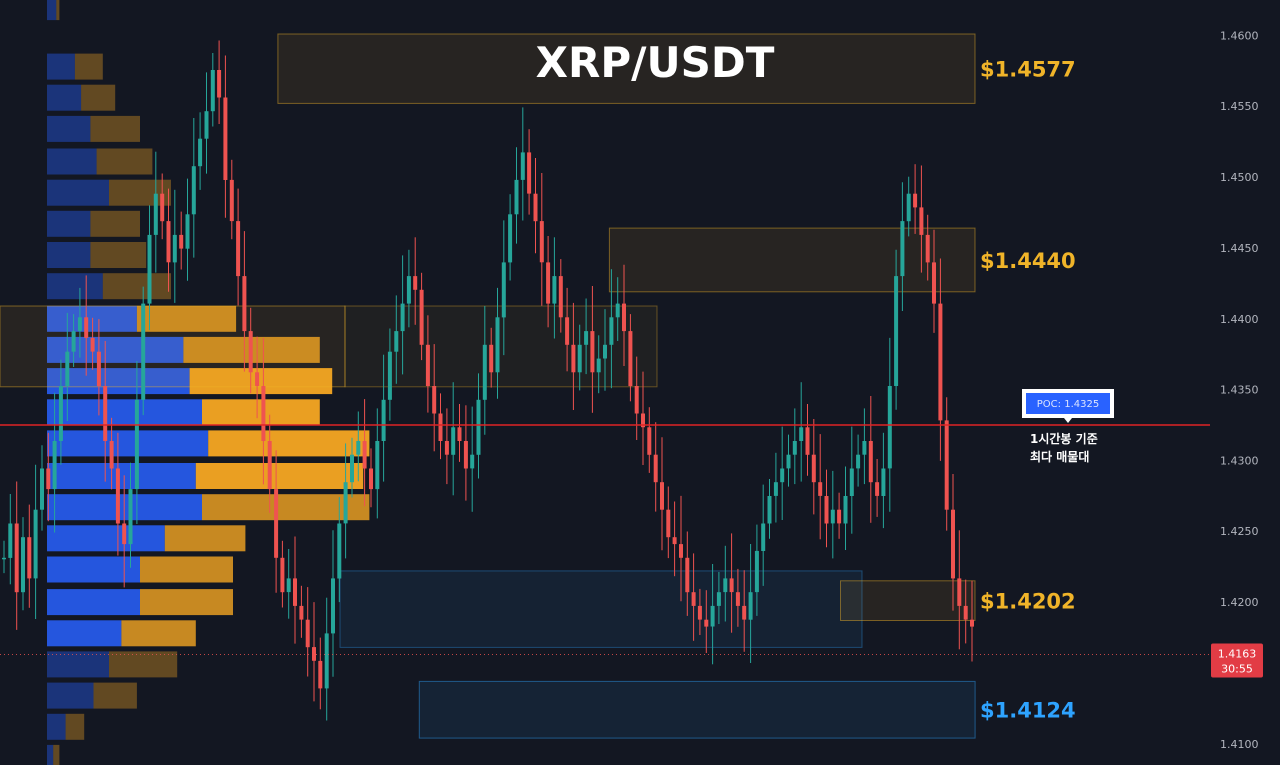 This screenshot has width=1280, height=765. I want to click on value-area-box, so click(173, 346).